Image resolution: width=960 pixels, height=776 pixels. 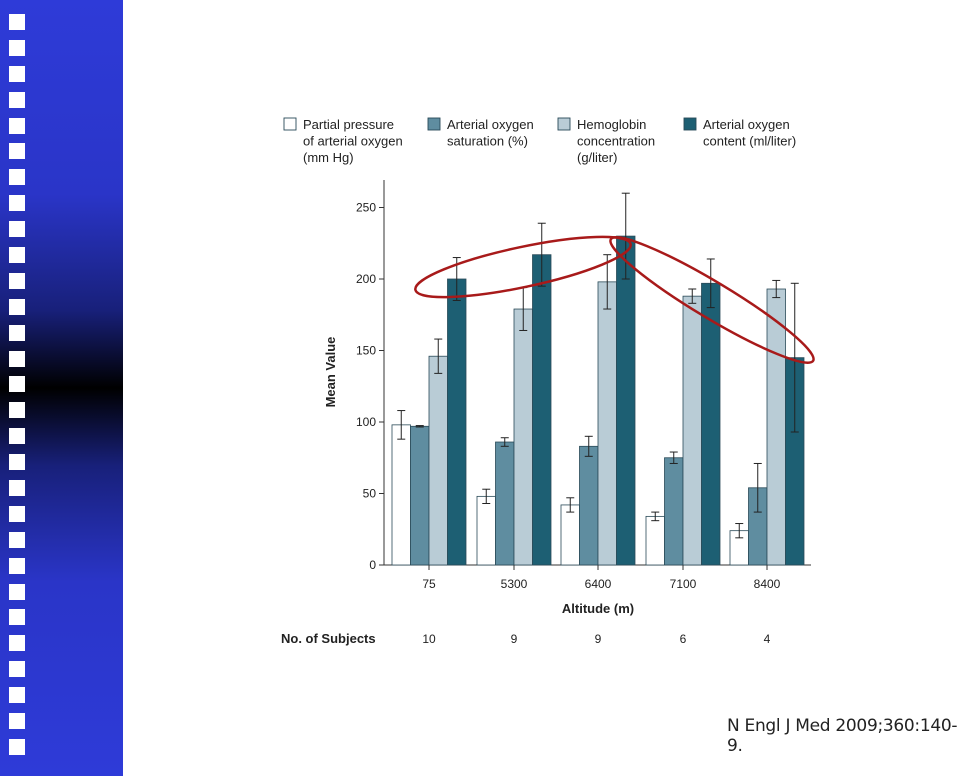 I want to click on x-tick-label: 5300, so click(x=514, y=584).